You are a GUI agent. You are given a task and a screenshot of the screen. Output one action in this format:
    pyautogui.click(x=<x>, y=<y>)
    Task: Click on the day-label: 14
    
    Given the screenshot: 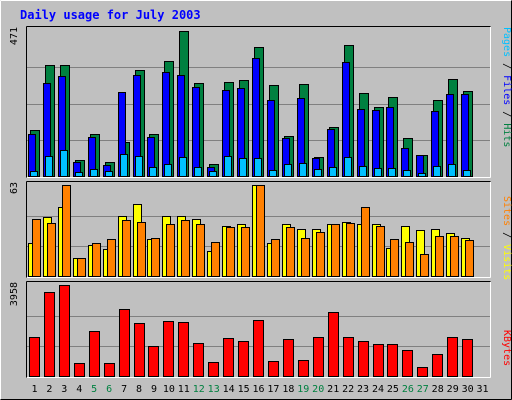 What is the action you would take?
    pyautogui.click(x=229, y=389)
    